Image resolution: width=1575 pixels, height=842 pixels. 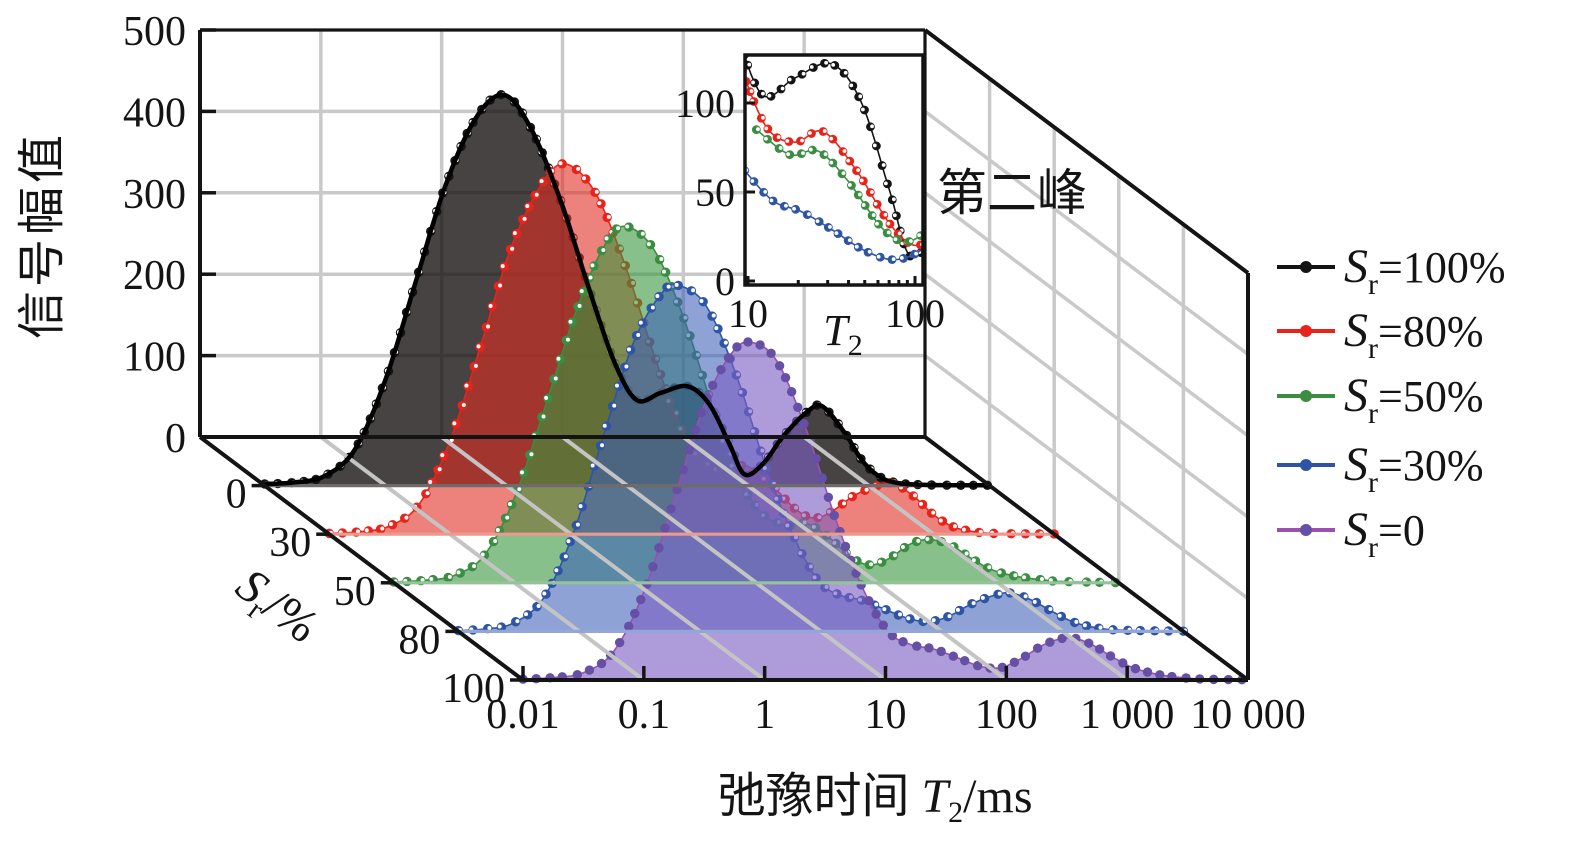 What do you see at coordinates (154, 195) in the screenshot?
I see `y-tick-label: 300` at bounding box center [154, 195].